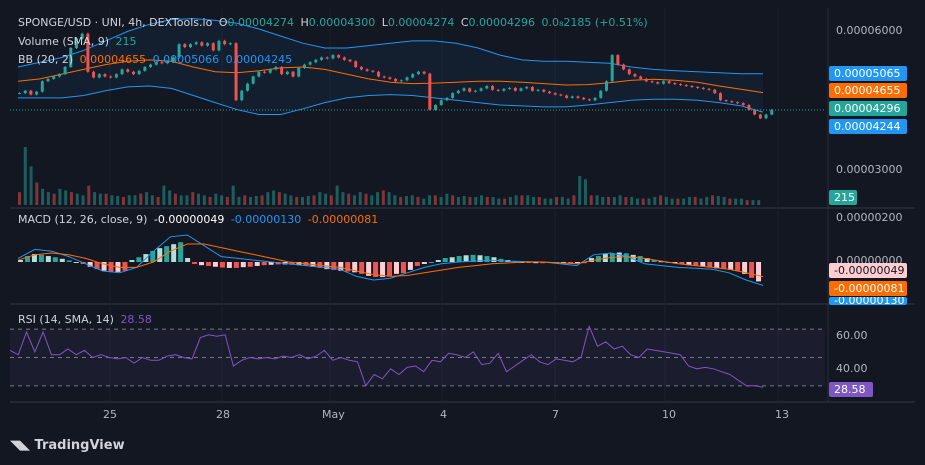 This screenshot has height=465, width=925. I want to click on price-tick: 0.00003000, so click(869, 169).